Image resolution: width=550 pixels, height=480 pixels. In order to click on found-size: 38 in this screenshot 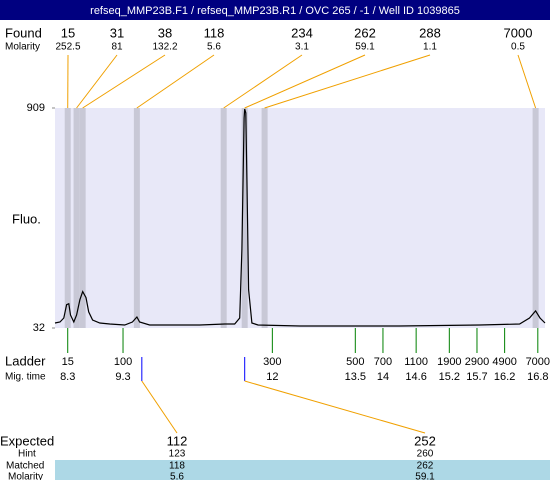, I will do `click(165, 32)`.